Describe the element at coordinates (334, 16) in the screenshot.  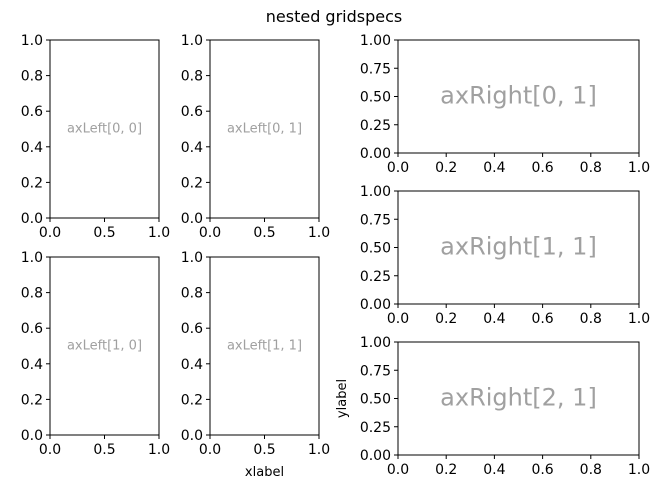
I see `figure-title: nested gridspecs` at that location.